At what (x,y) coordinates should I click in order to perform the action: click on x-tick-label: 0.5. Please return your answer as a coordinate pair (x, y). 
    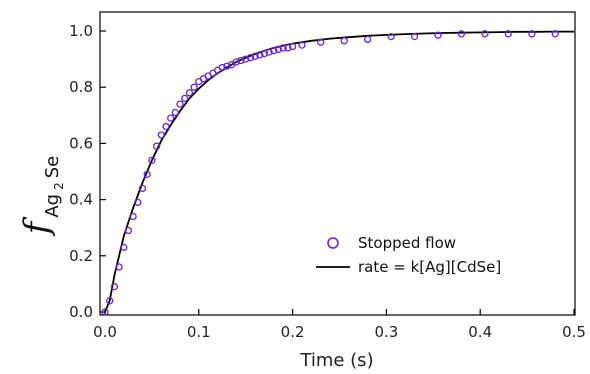
    Looking at the image, I should click on (574, 332).